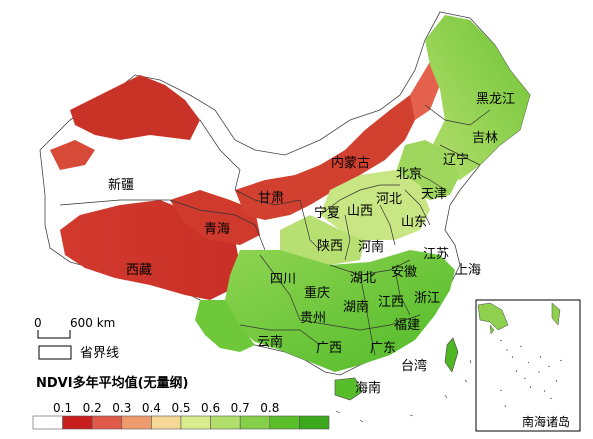 The image size is (593, 439). Describe the element at coordinates (468, 270) in the screenshot. I see `label-shanghai: 上海` at that location.